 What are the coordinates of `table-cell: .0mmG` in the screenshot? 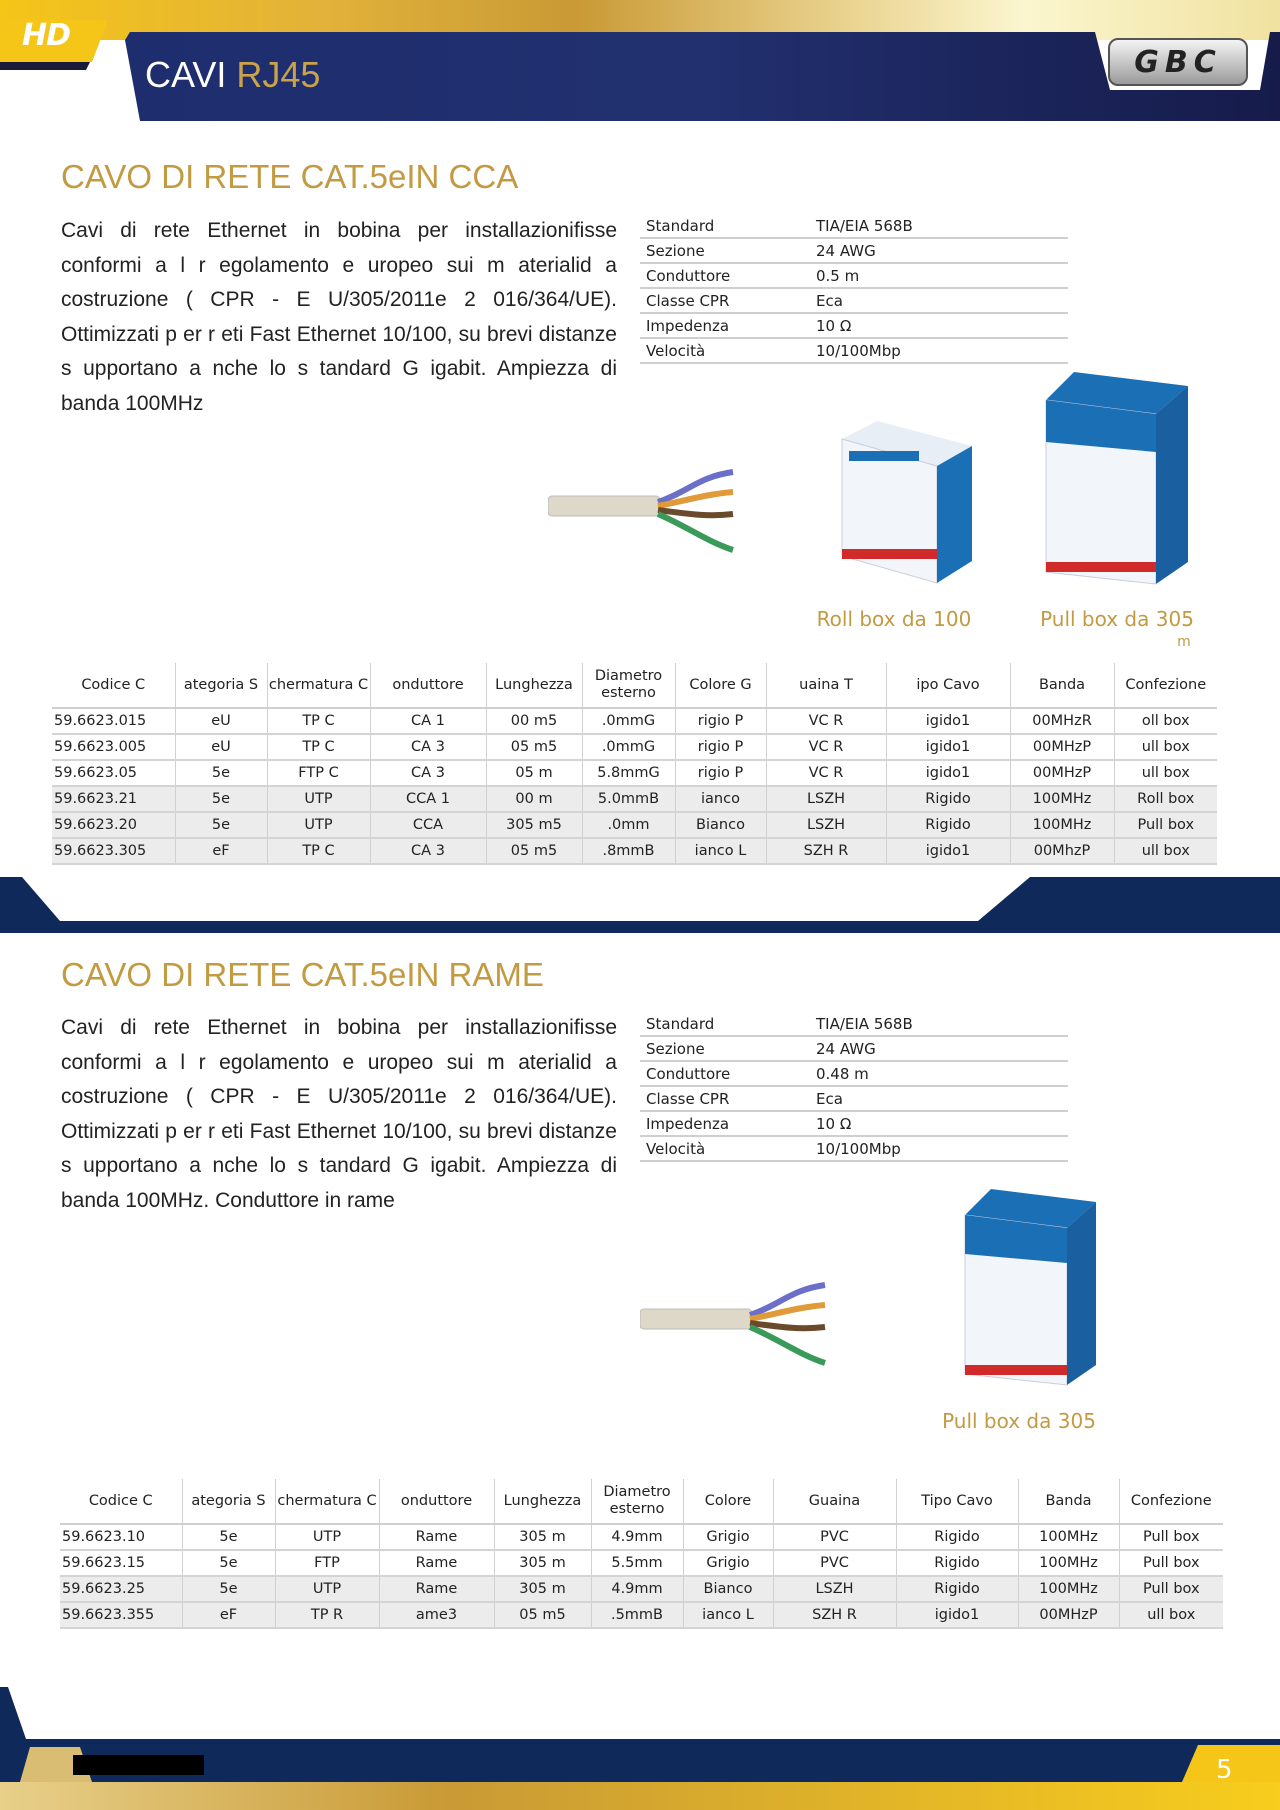 It's located at (628, 747).